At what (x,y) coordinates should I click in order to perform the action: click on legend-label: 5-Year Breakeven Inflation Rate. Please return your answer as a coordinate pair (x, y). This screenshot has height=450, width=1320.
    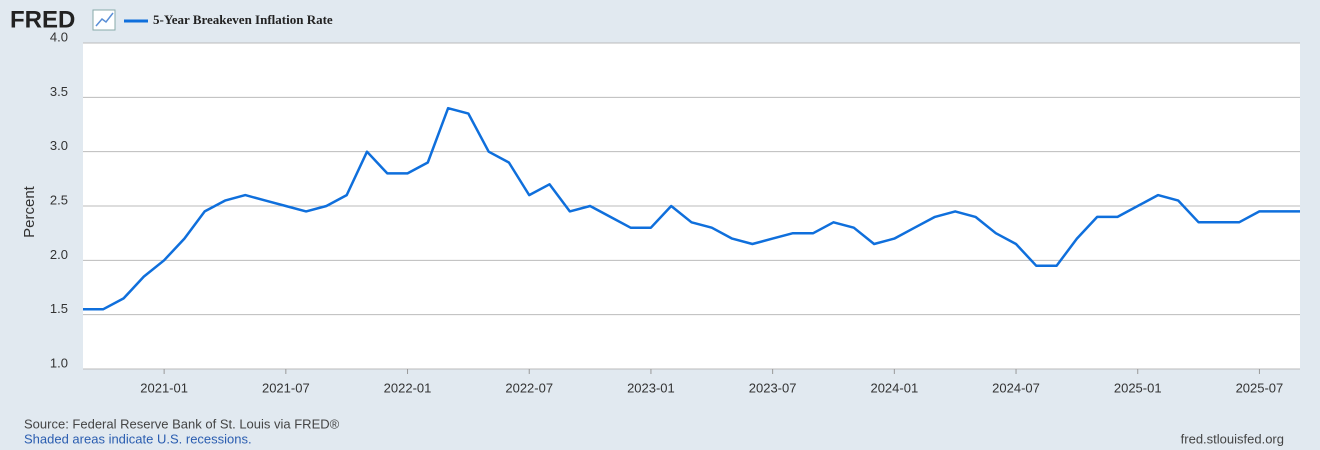
    Looking at the image, I should click on (243, 19).